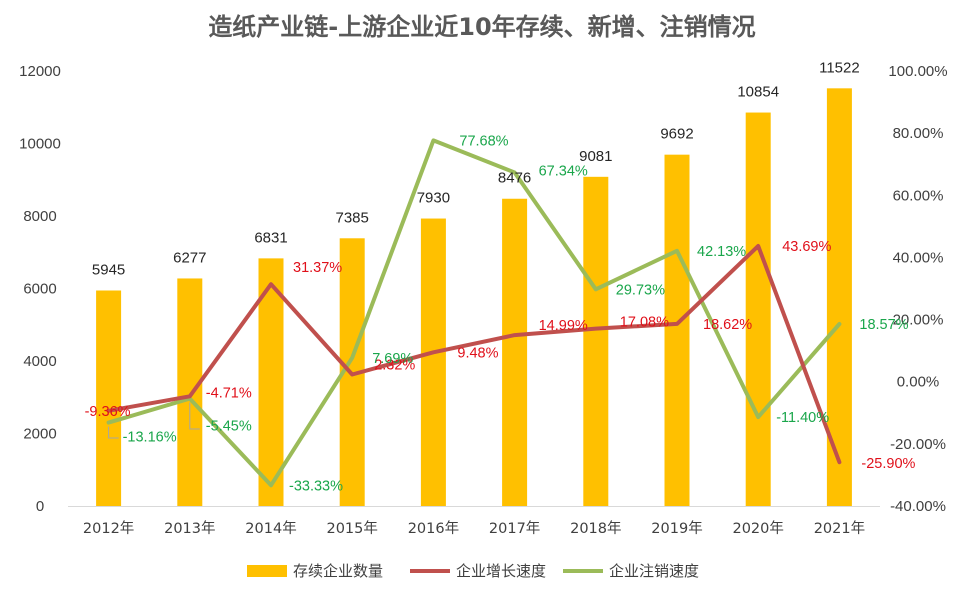 The image size is (964, 595). Describe the element at coordinates (189, 257) in the screenshot. I see `bar-value-label: 6277` at that location.